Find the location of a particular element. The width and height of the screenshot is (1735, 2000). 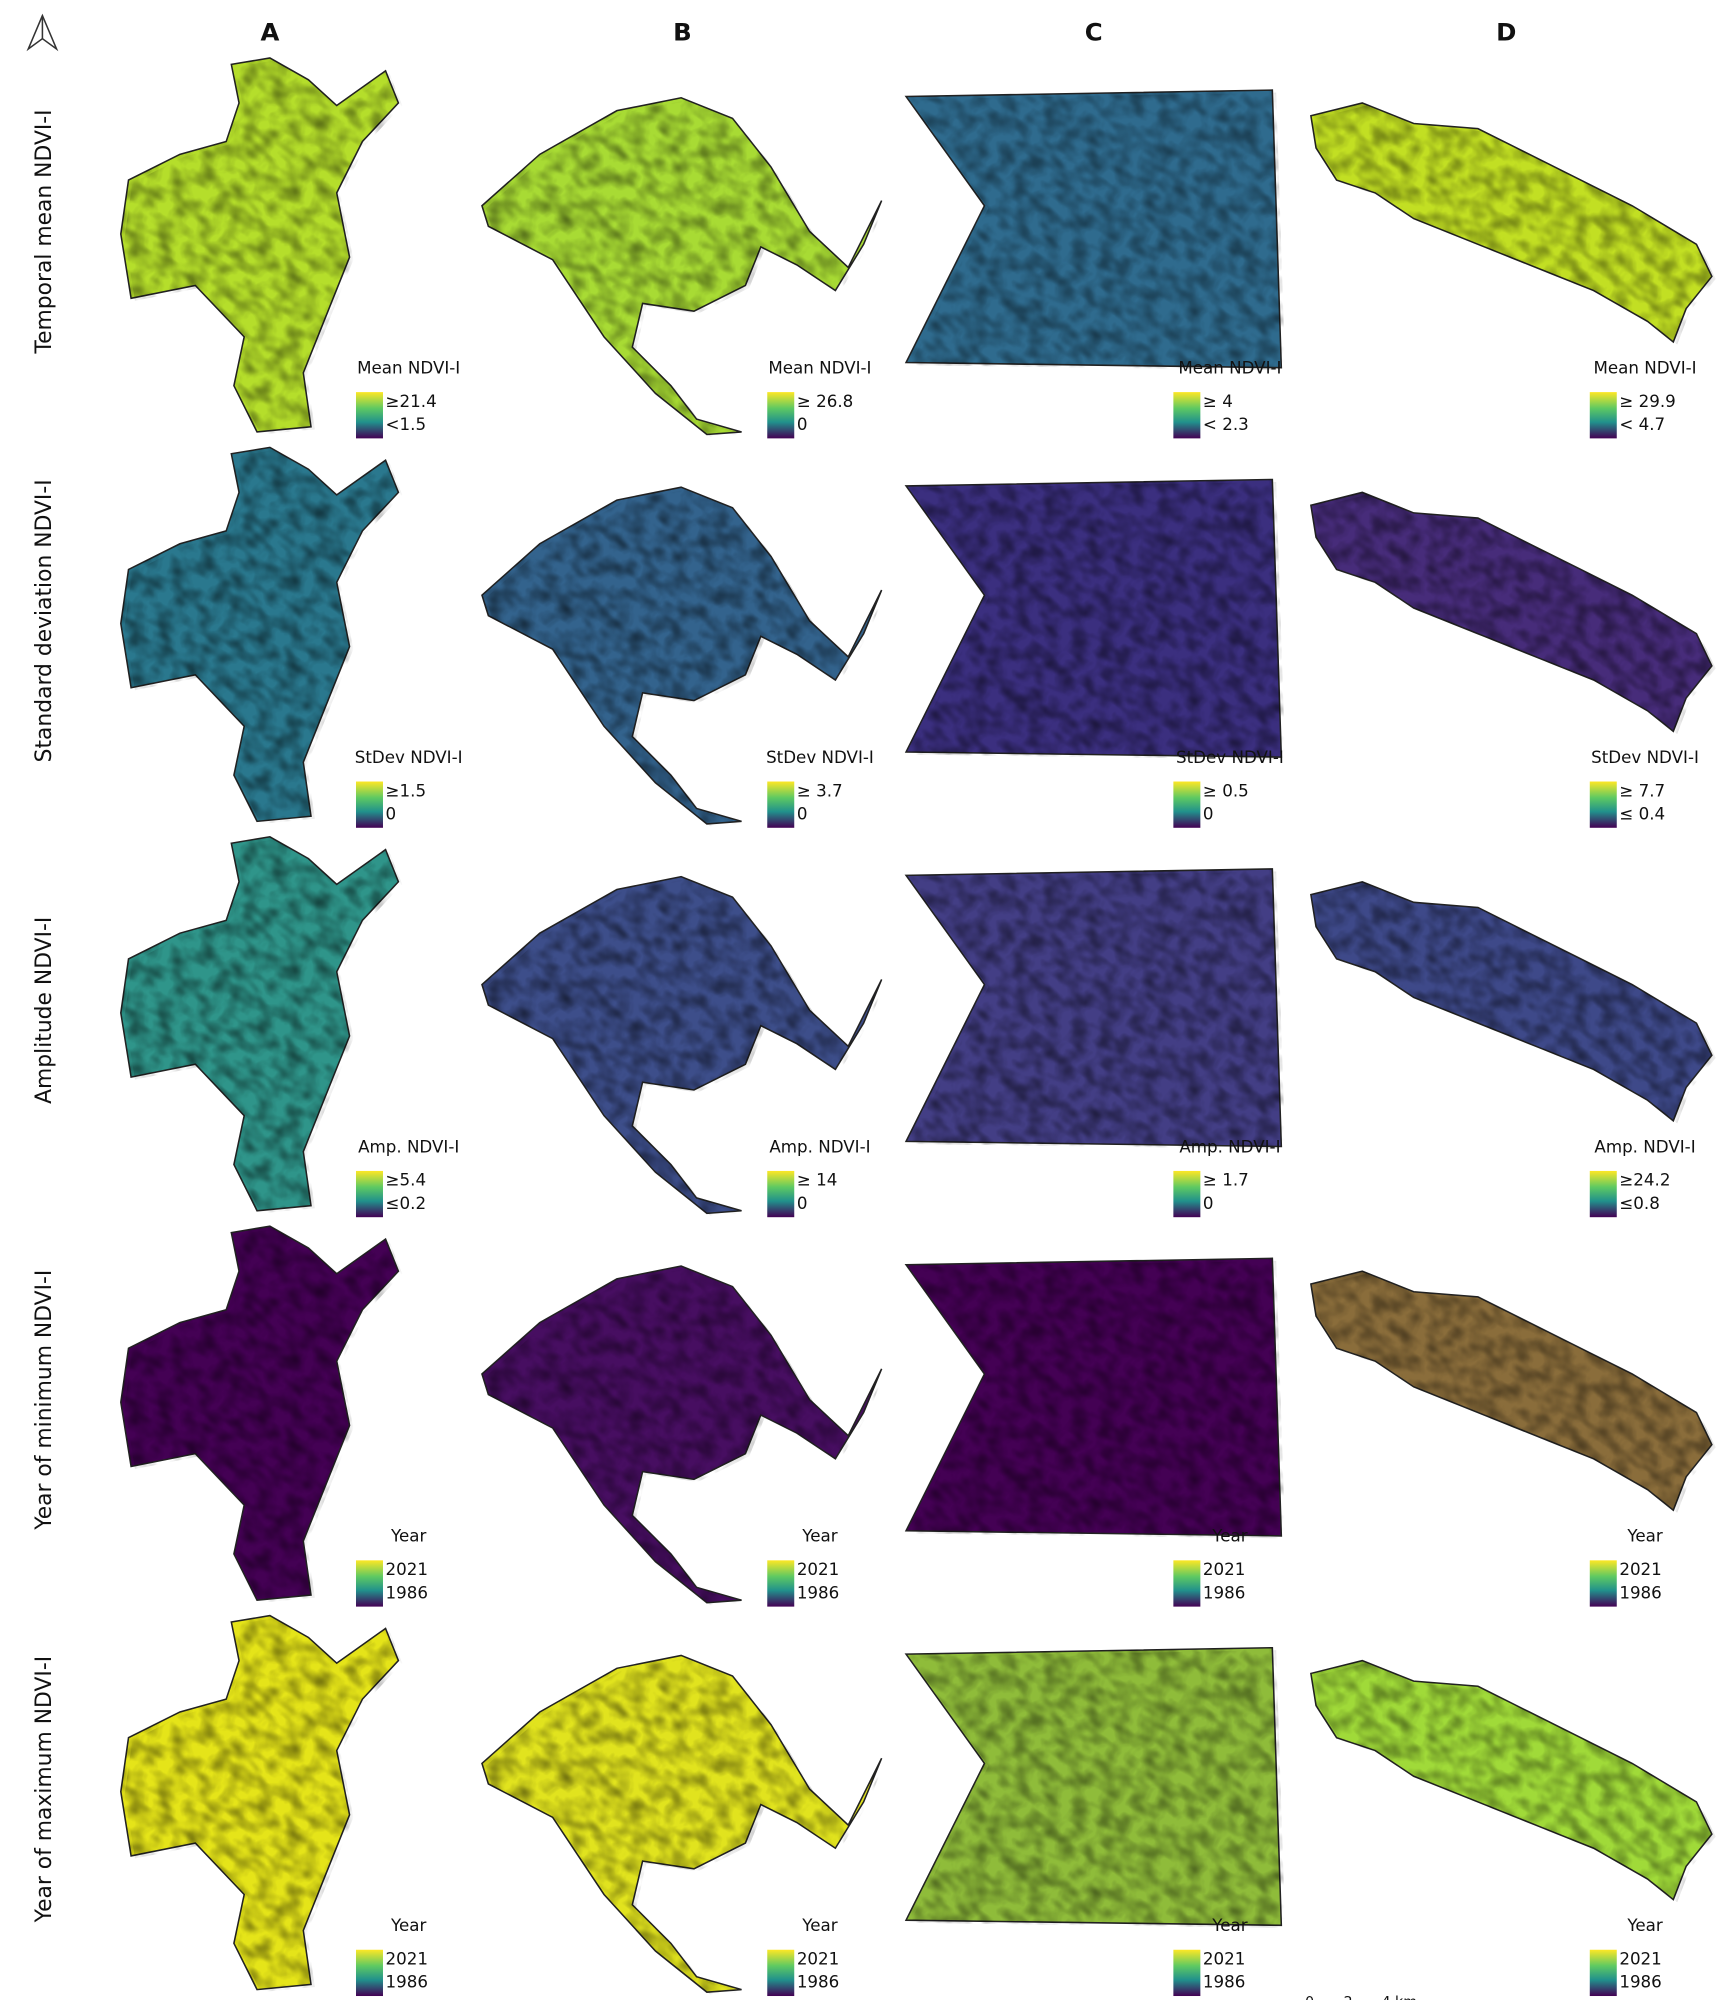

legend-low: ≤0.2 is located at coordinates (406, 1203).